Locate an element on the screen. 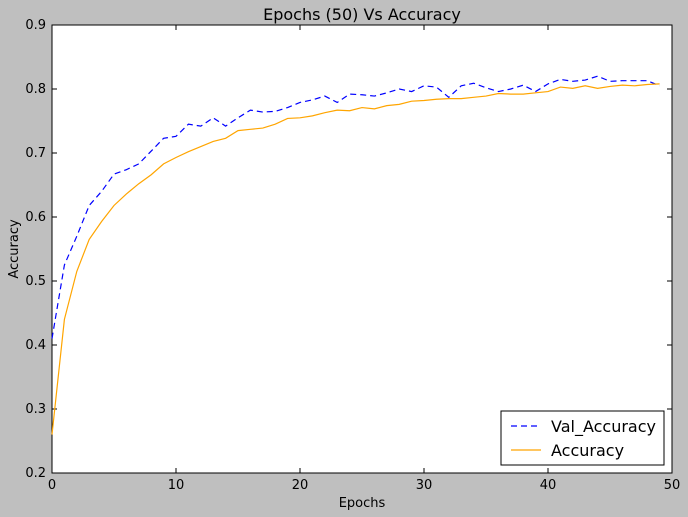 The width and height of the screenshot is (688, 517). y-tick-label: 0.8 is located at coordinates (35, 89).